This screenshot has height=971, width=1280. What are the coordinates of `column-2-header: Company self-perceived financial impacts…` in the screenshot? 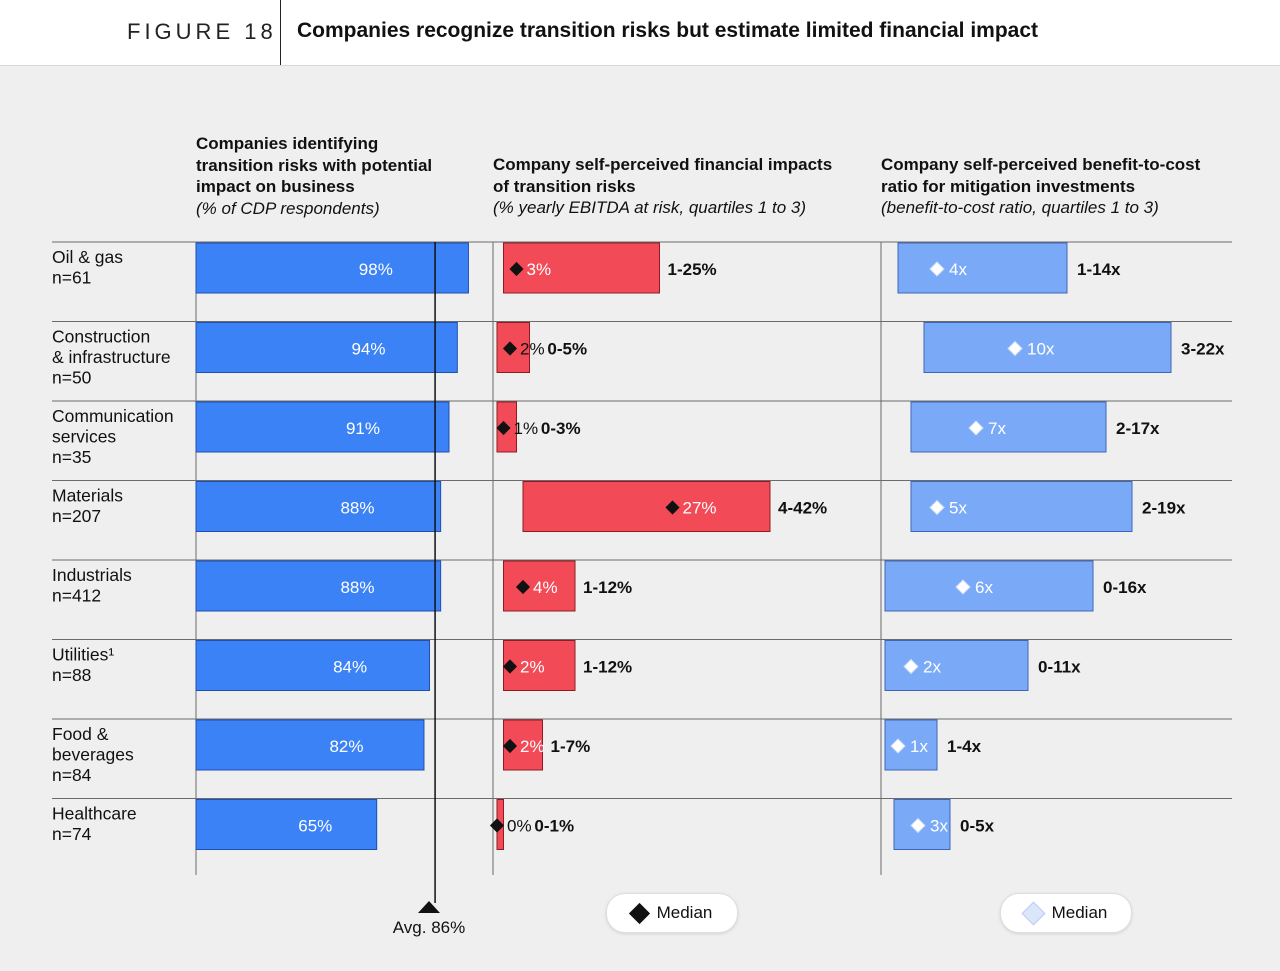 It's located at (665, 186).